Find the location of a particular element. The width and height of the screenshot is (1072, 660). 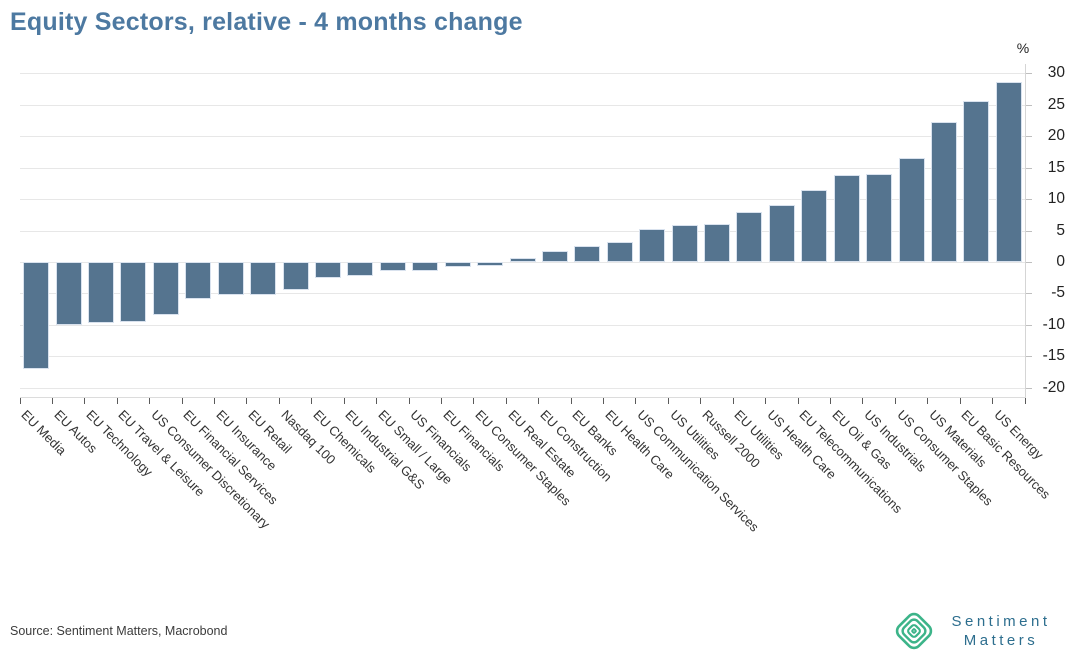

logo-line-1: Sentiment is located at coordinates (1001, 621).